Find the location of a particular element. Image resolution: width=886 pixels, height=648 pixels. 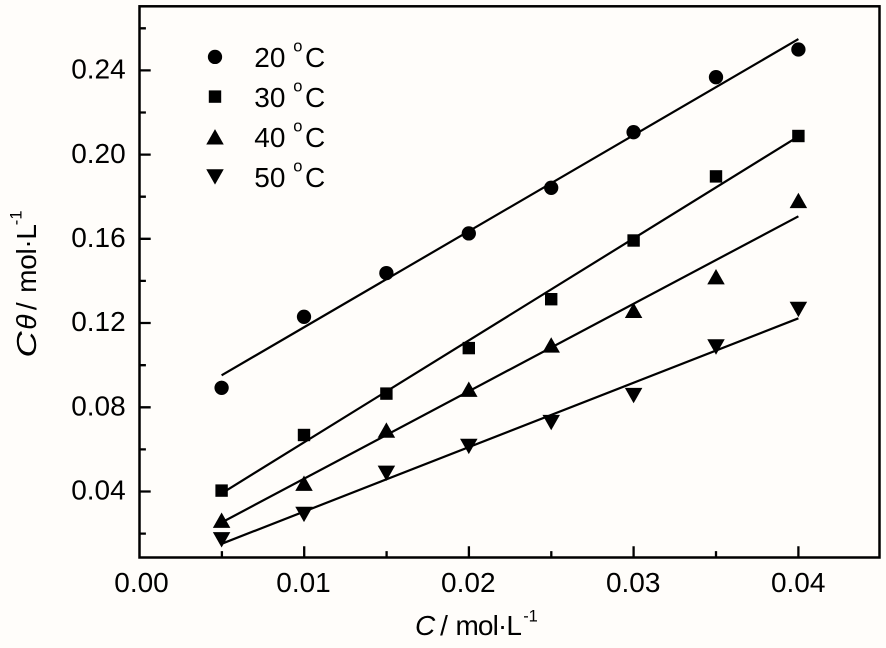

svg-text: 50 oC is located at coordinates (289, 175).